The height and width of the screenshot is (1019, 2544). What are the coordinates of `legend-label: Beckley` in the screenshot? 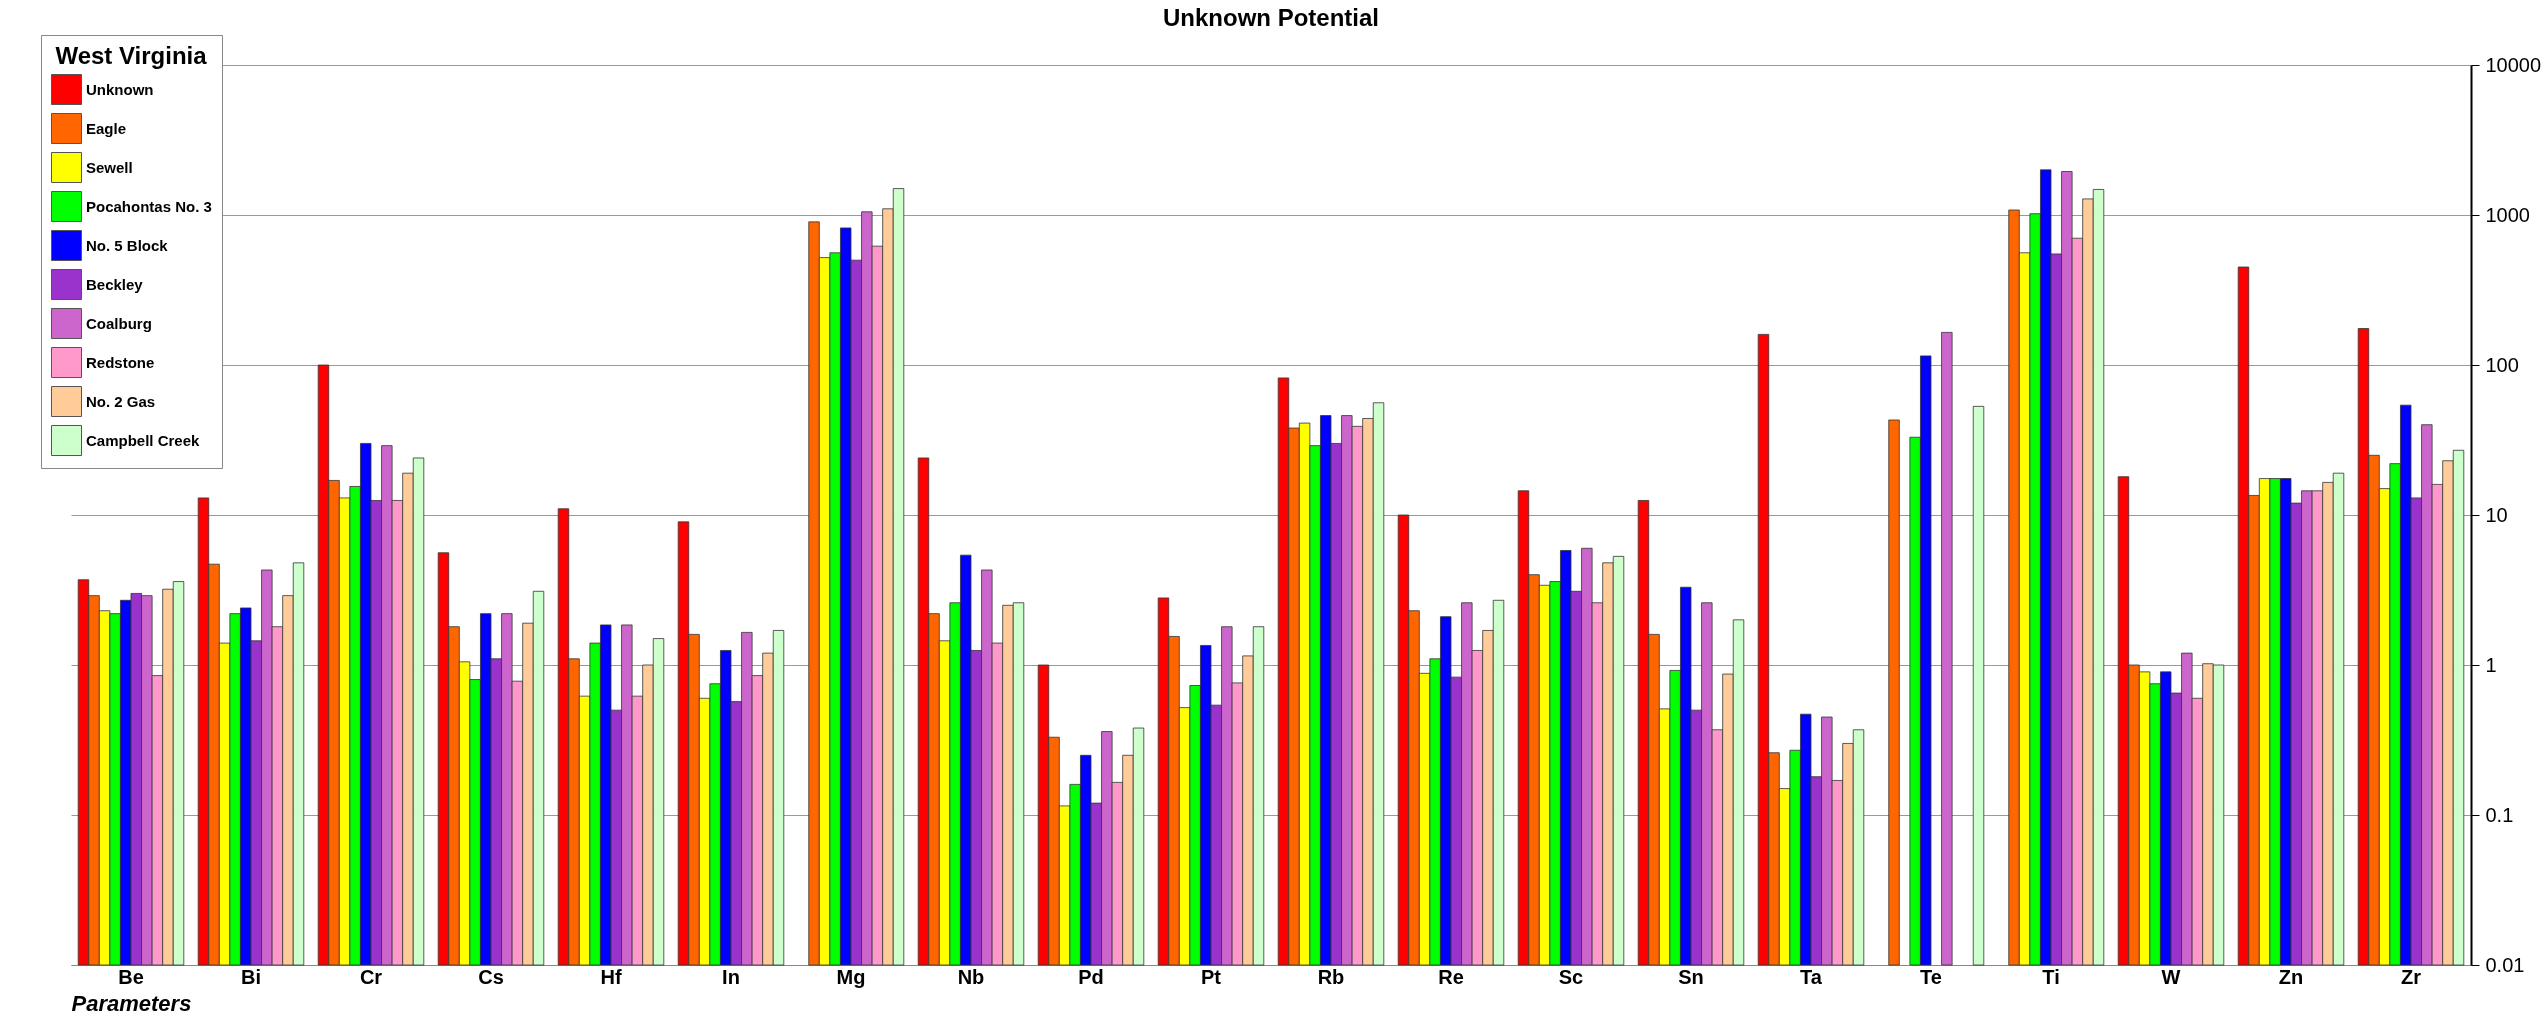 It's located at (115, 284).